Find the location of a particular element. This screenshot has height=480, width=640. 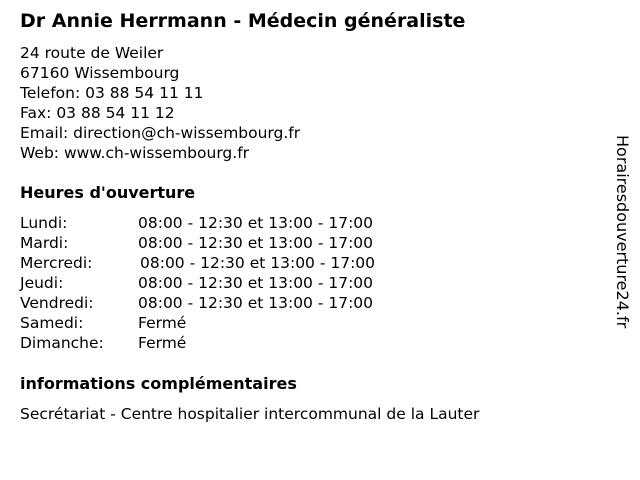

day: Jeudi: is located at coordinates (42, 283).